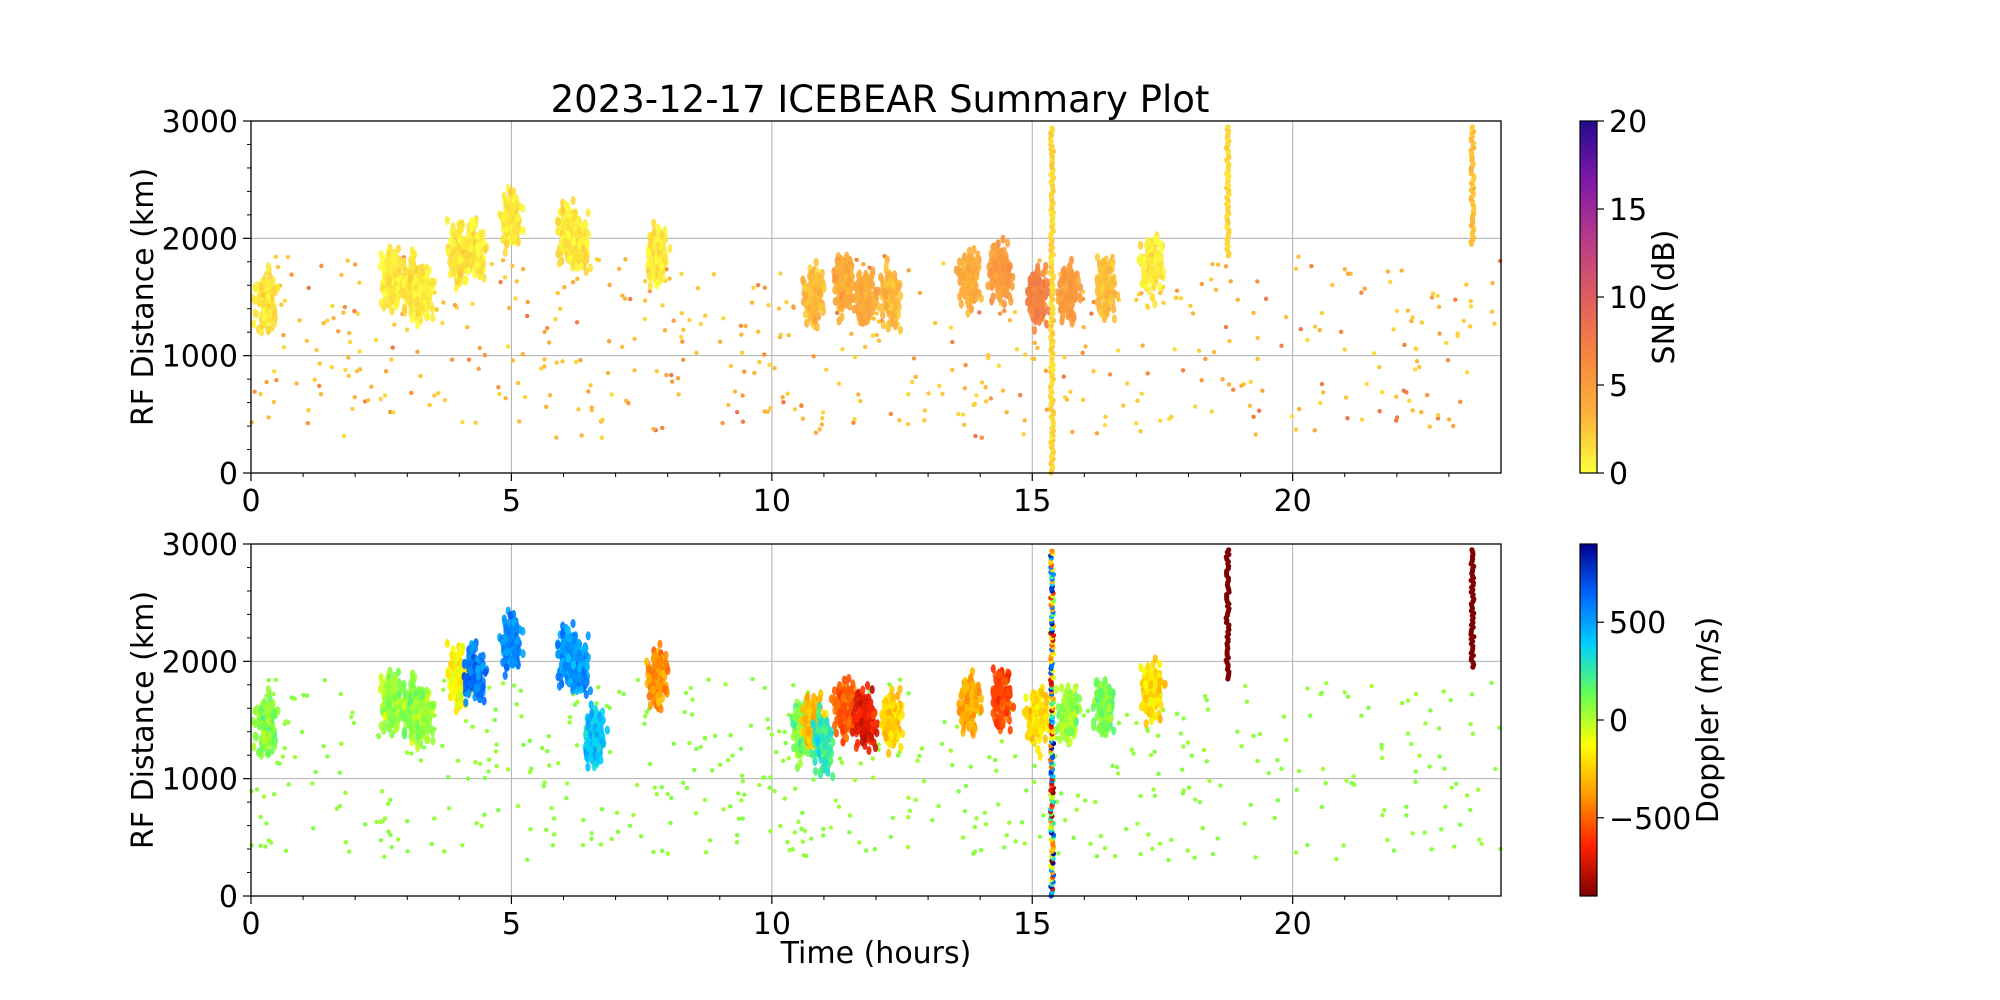 This screenshot has height=1000, width=2000. I want to click on snr-colorbar-label: SNR (dB), so click(1664, 297).